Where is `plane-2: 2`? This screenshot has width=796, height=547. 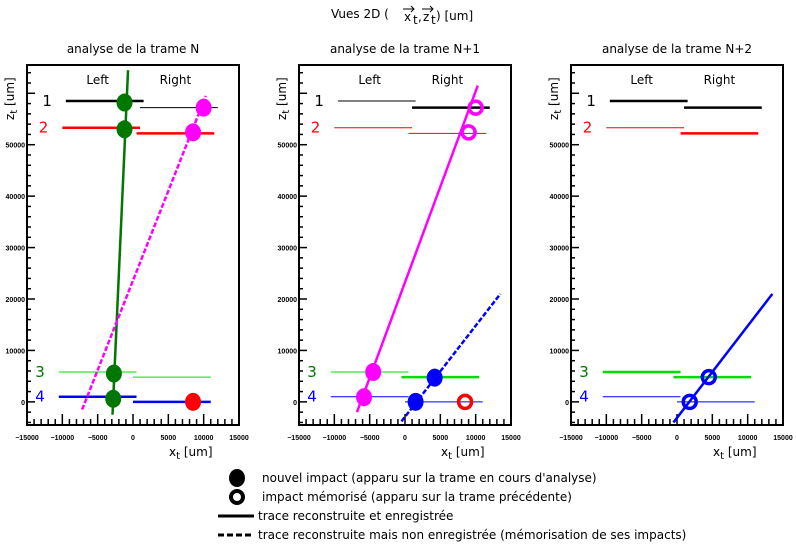
plane-2: 2 is located at coordinates (671, 128).